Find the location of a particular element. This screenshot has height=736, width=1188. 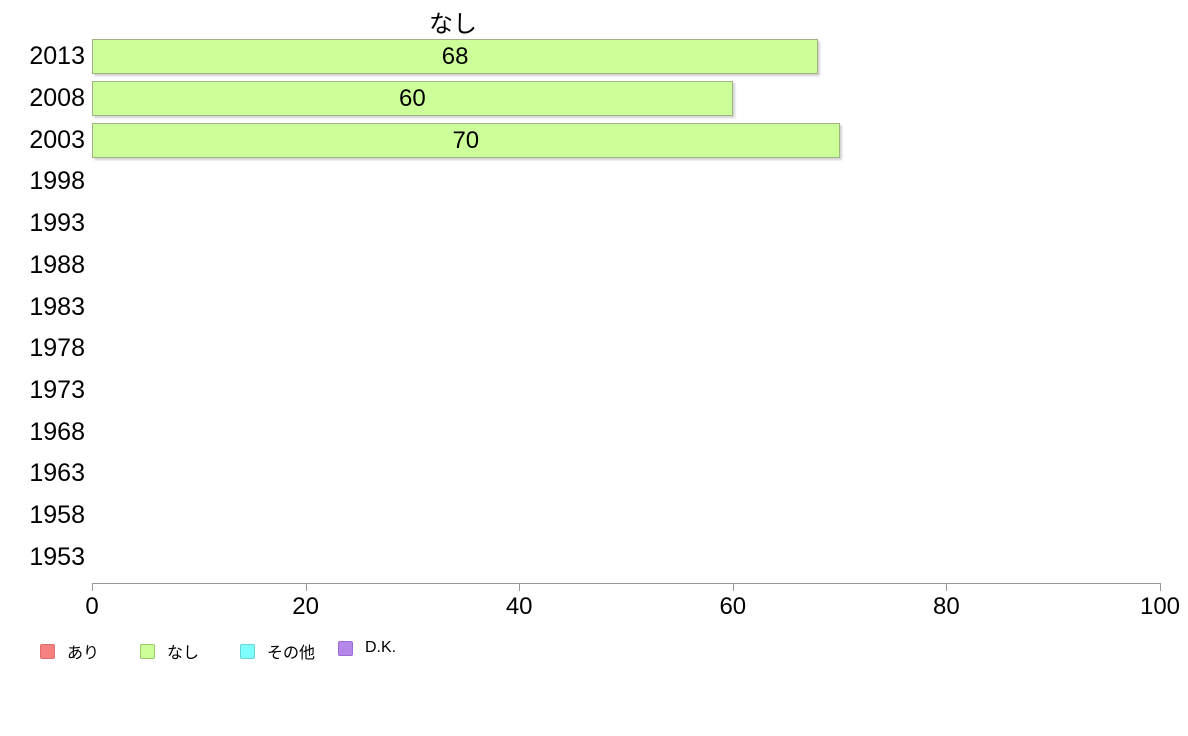

x-axis-tick-label: 20 is located at coordinates (305, 606).